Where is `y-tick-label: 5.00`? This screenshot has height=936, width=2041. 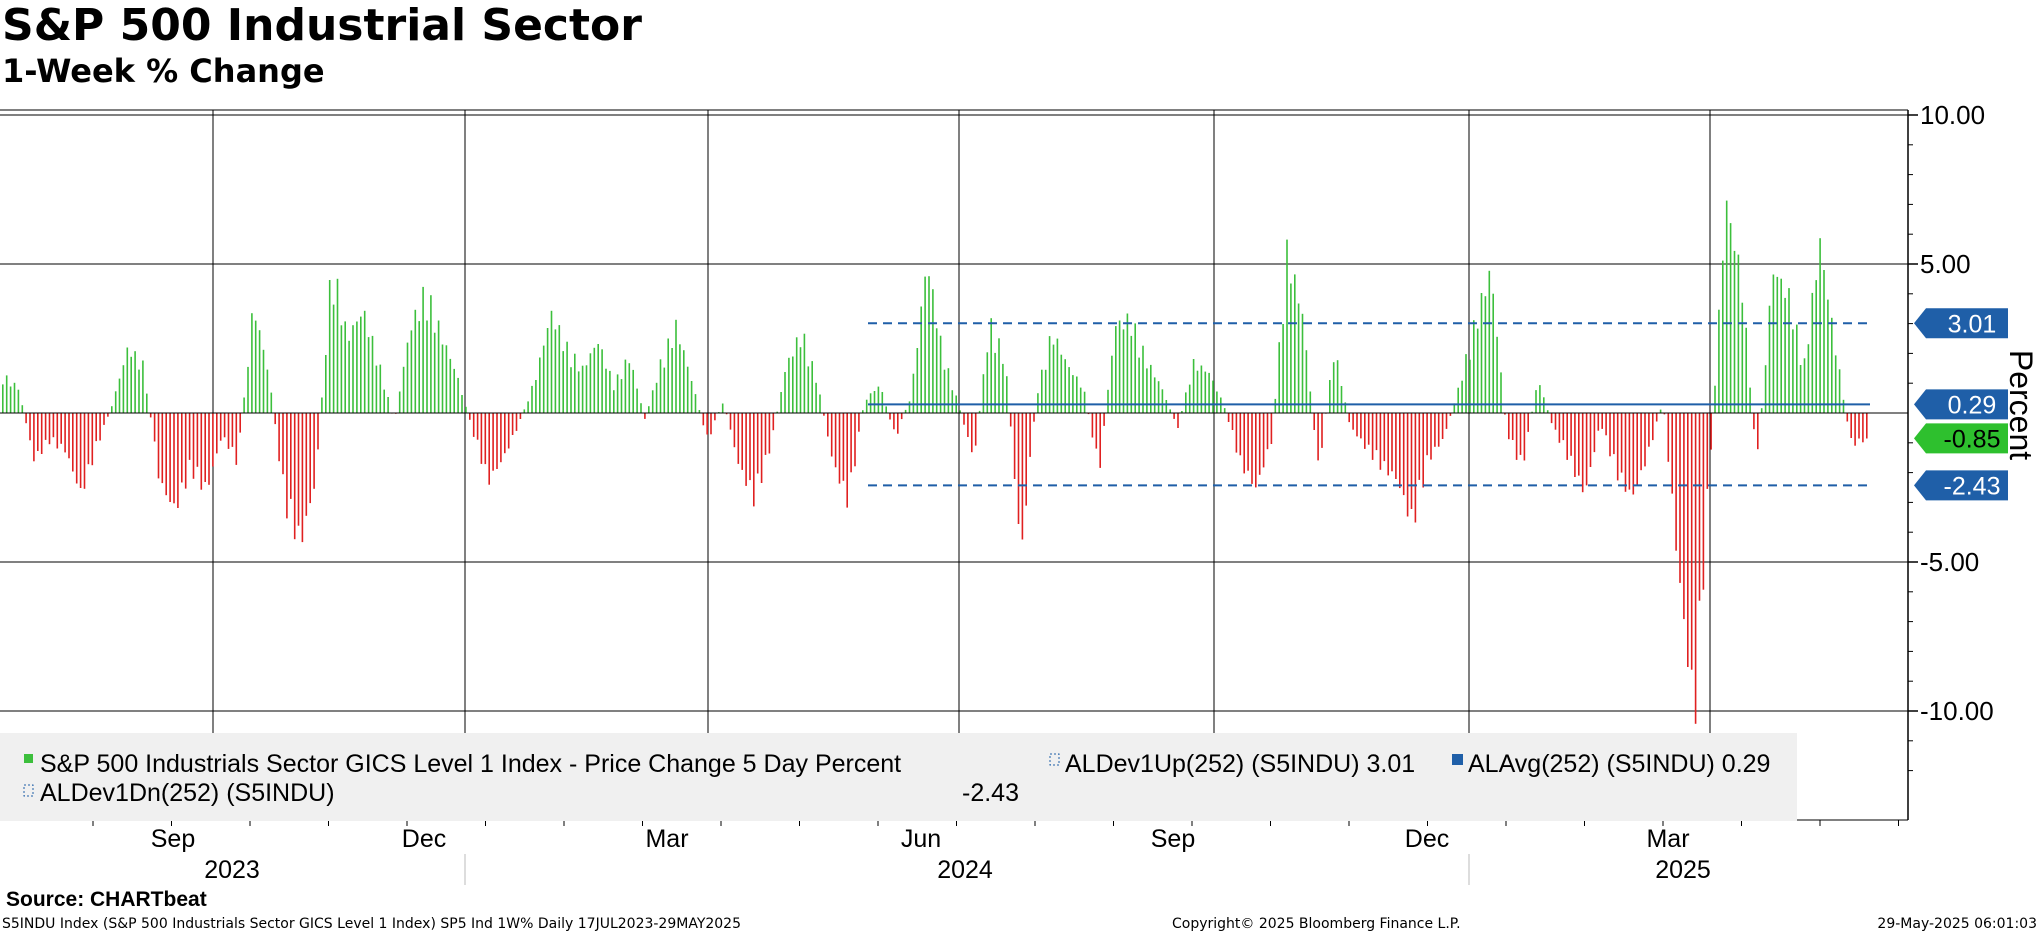 y-tick-label: 5.00 is located at coordinates (1945, 264).